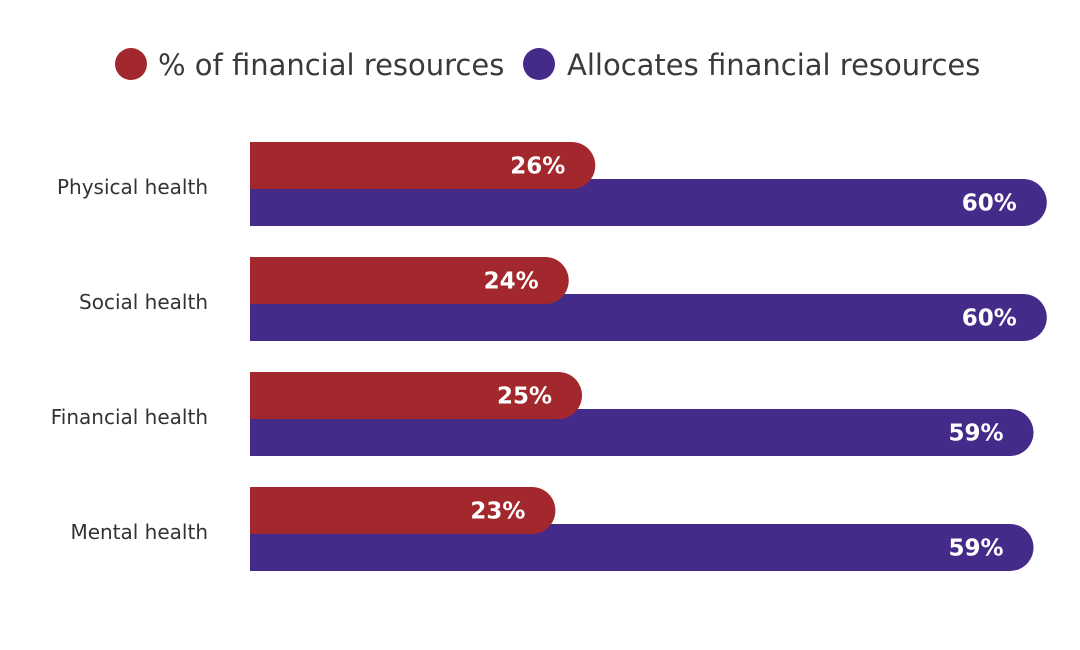 This screenshot has height=650, width=1080. Describe the element at coordinates (989, 319) in the screenshot. I see `value-label-social-health-allocates: 60%` at that location.